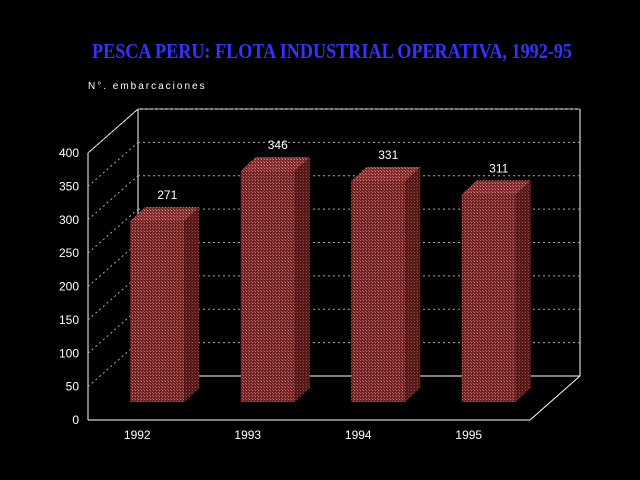  Describe the element at coordinates (167, 195) in the screenshot. I see `data-label: 271` at that location.